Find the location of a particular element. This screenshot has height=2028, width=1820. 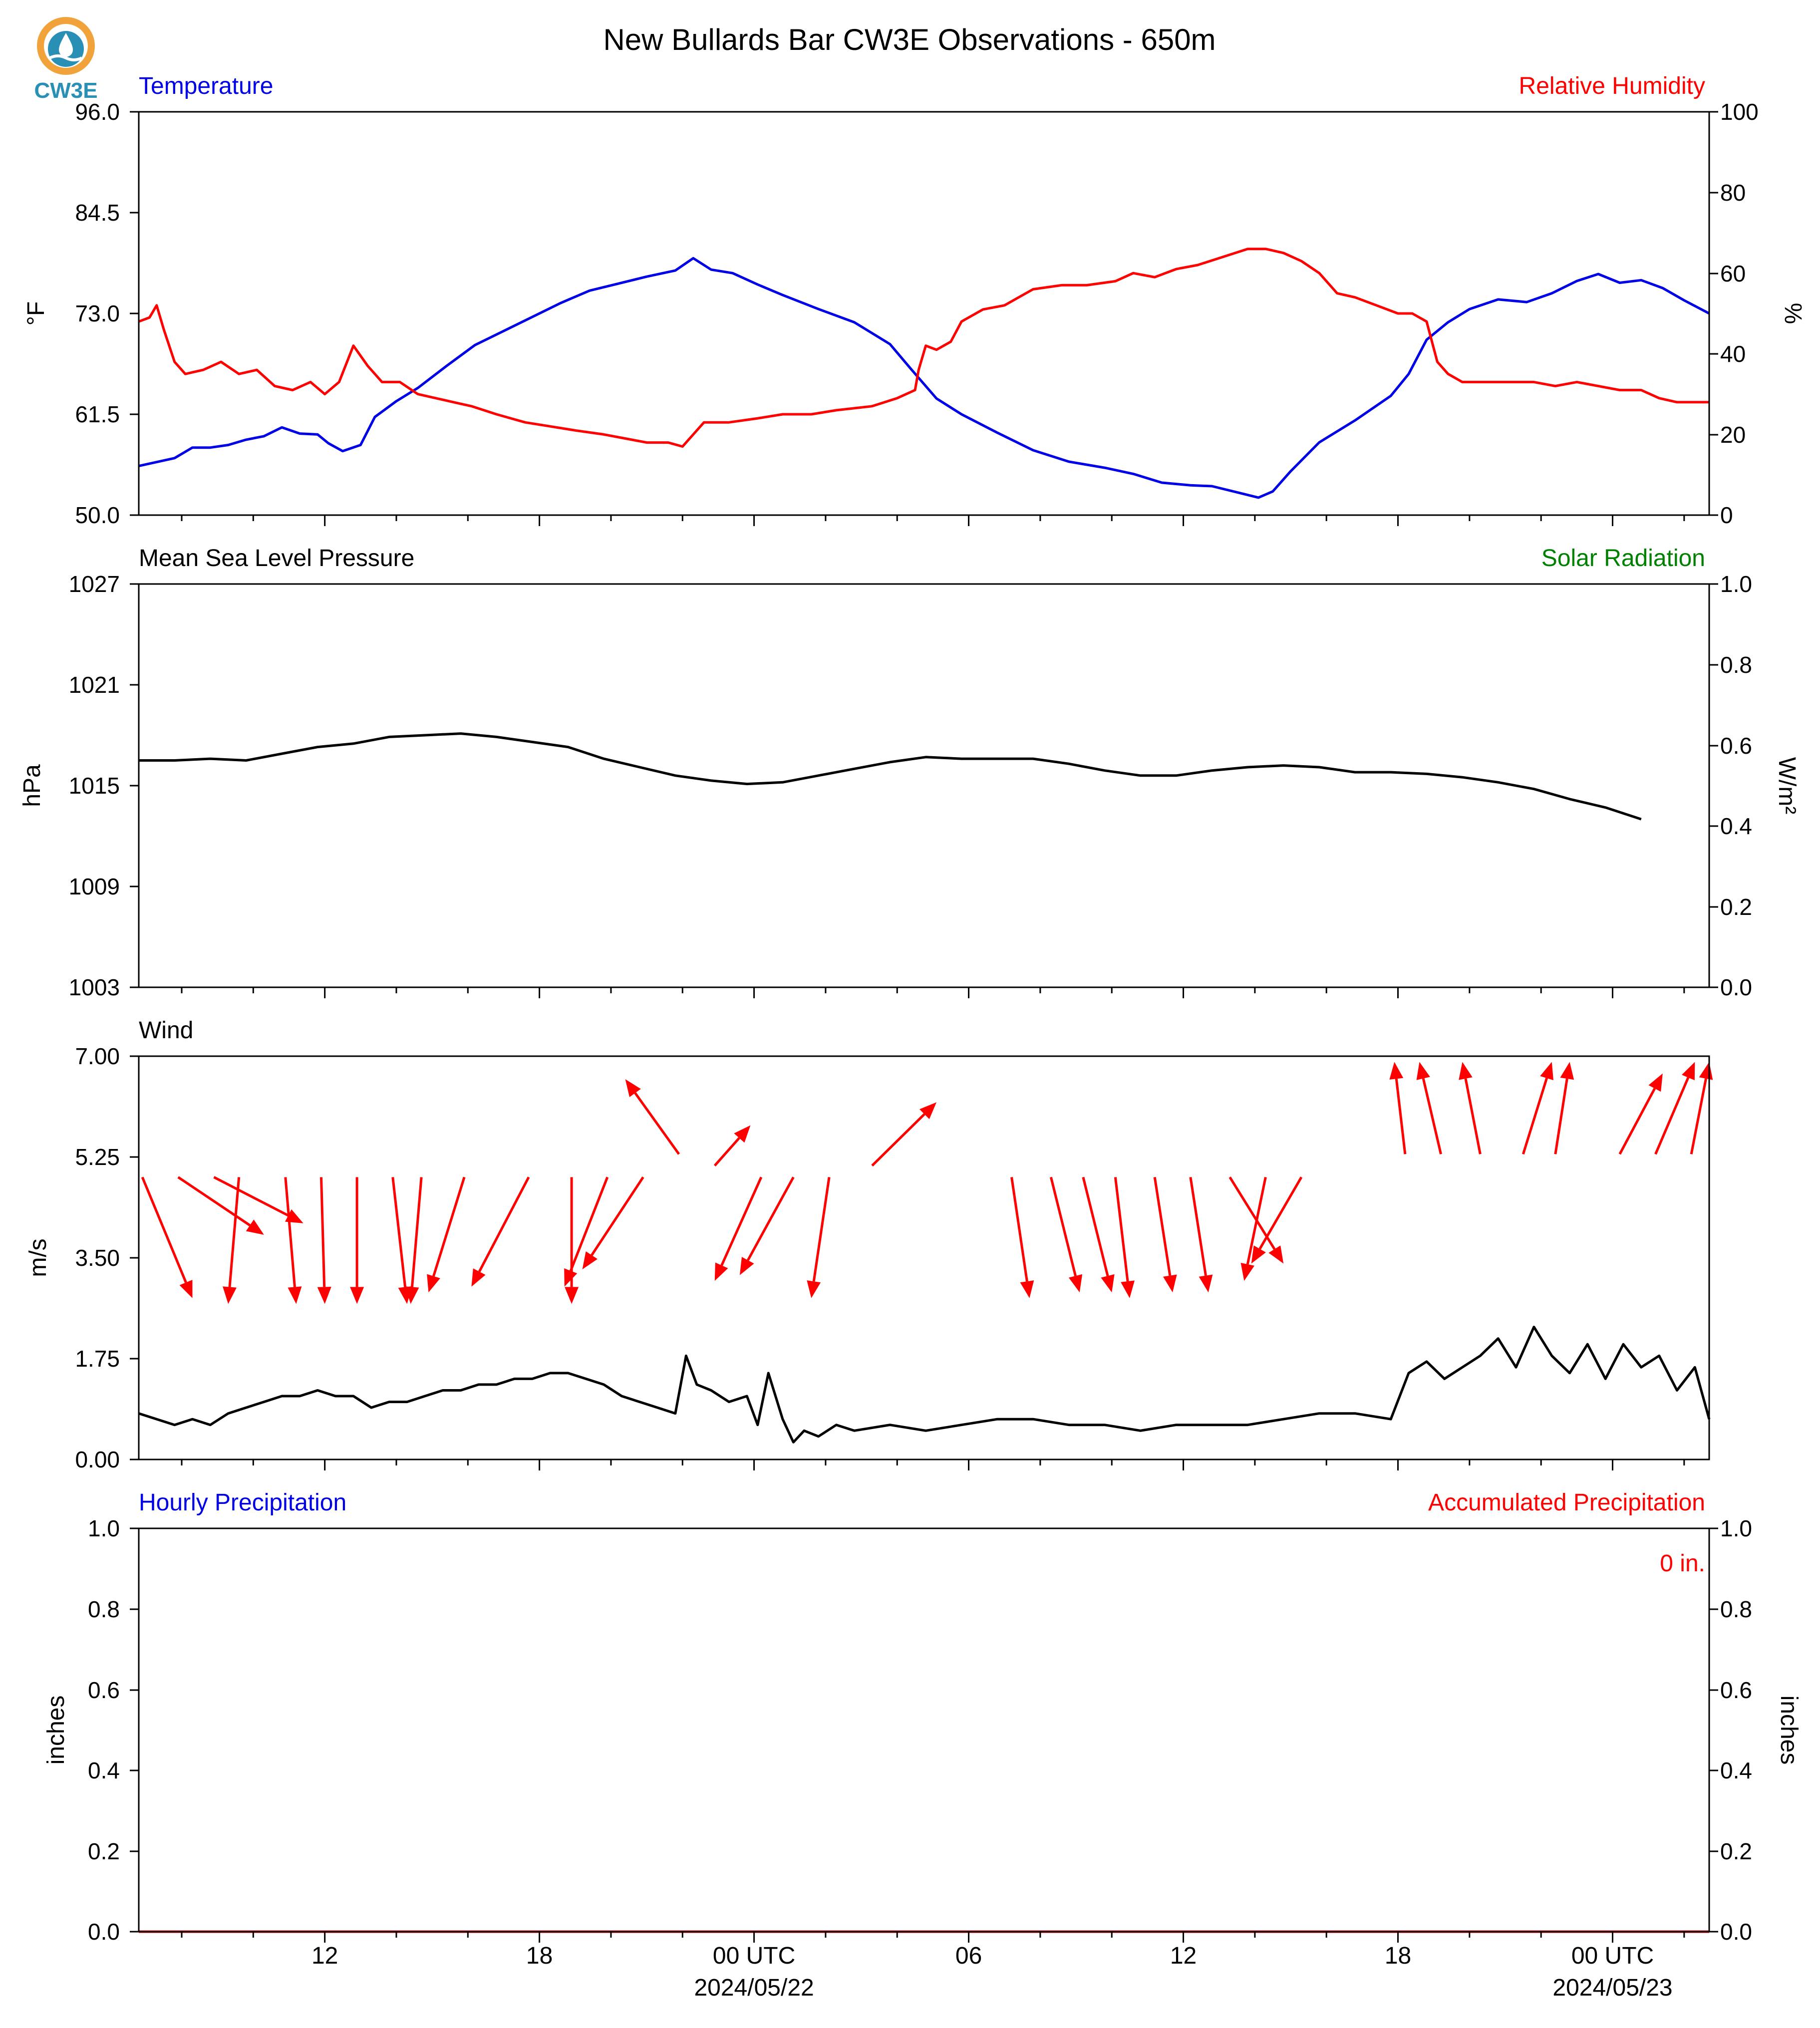

mean-sea-level-pressure-line is located at coordinates (890, 776).